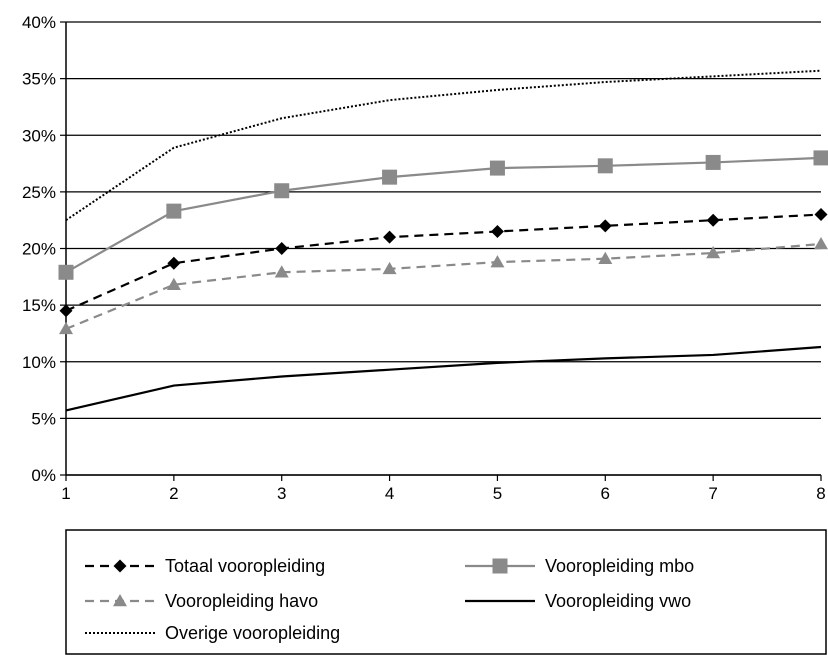  What do you see at coordinates (39, 79) in the screenshot?
I see `y-tick-label: 35%` at bounding box center [39, 79].